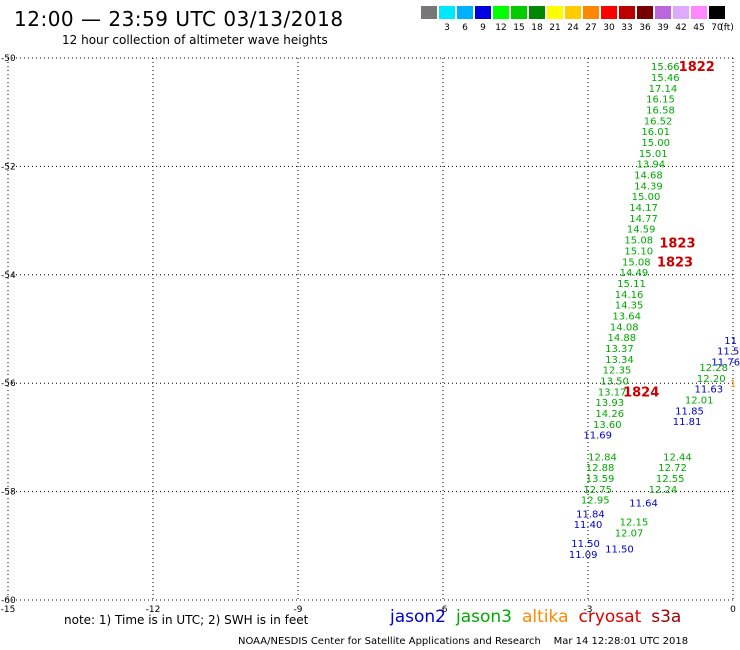 The width and height of the screenshot is (740, 650). Describe the element at coordinates (595, 501) in the screenshot. I see `wave-height-label-jason3: 12.95` at that location.